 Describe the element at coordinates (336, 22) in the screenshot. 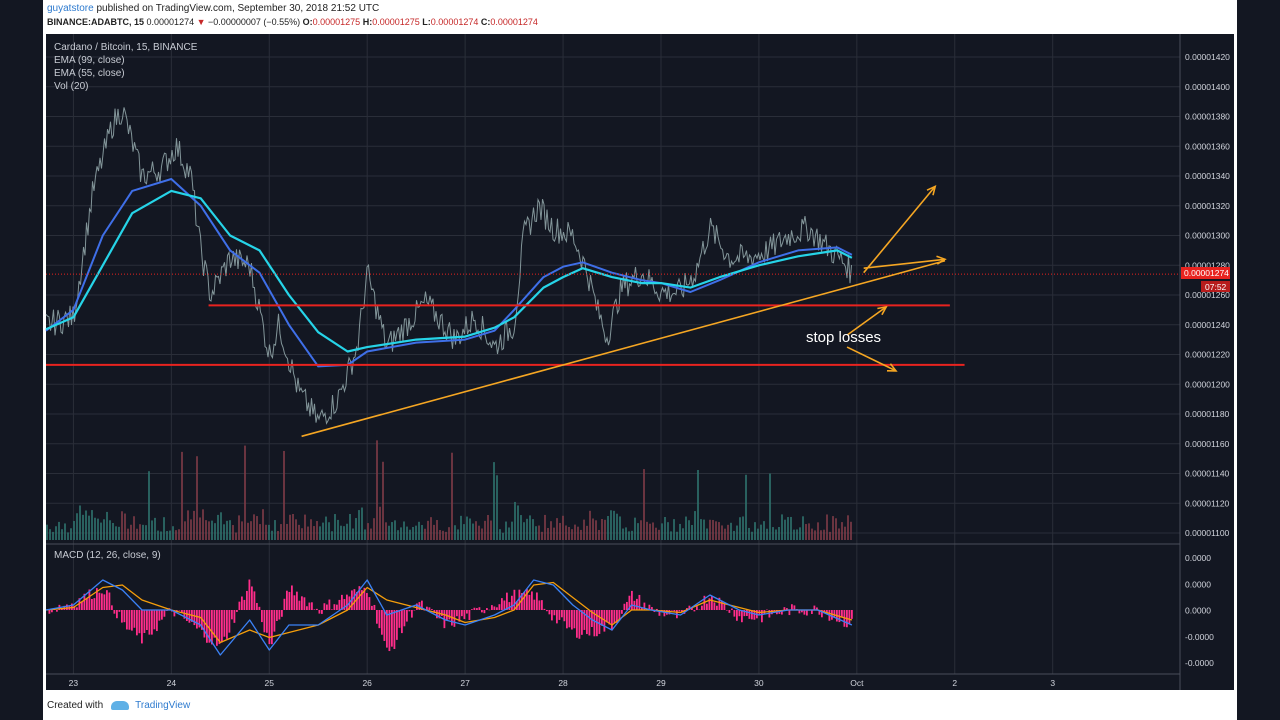

I see `open-value: 0.00001275` at that location.